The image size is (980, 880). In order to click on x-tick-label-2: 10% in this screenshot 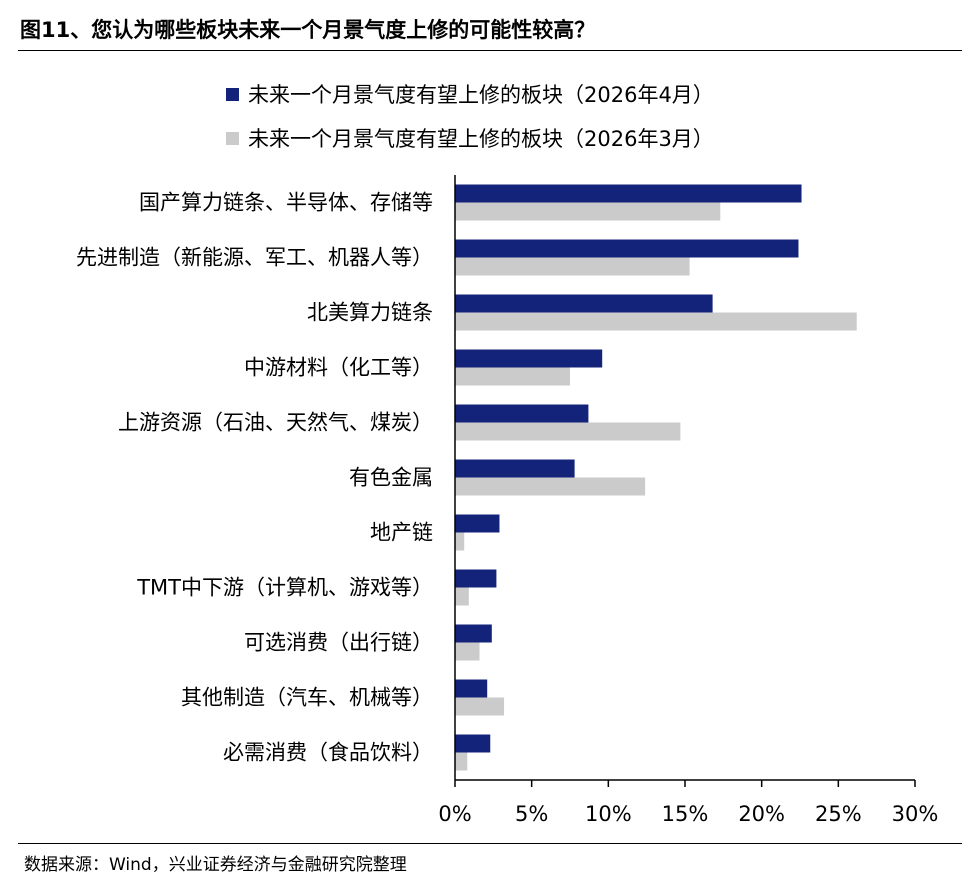, I will do `click(608, 814)`.